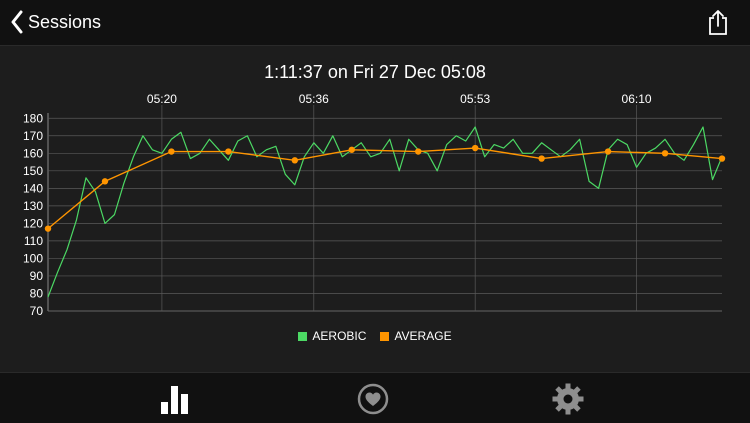 This screenshot has height=423, width=750. I want to click on x-tick-label: 05:36, so click(314, 99).